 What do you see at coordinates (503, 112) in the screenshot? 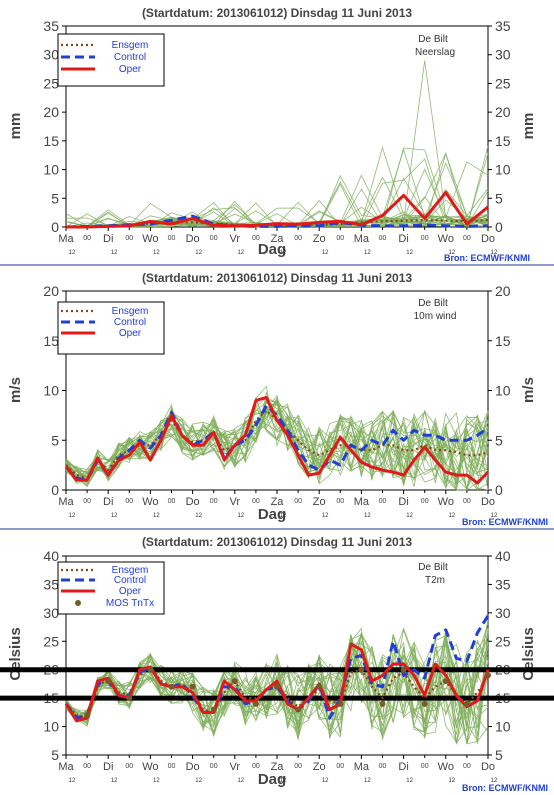
I see `y-tick-label-right: 20` at bounding box center [503, 112].